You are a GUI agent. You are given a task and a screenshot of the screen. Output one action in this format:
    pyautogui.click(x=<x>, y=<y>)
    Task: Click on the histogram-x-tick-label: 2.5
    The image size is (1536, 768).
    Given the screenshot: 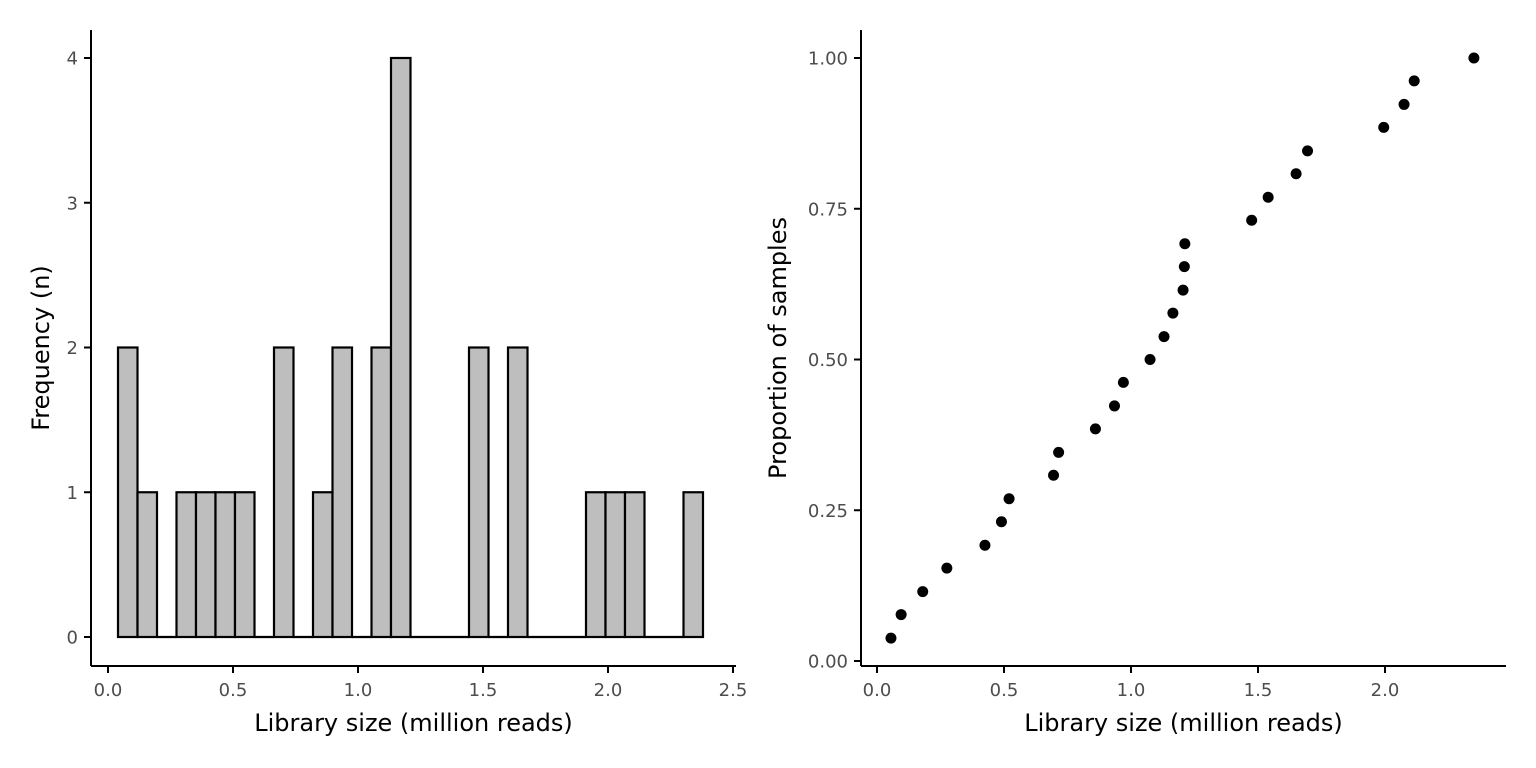 What is the action you would take?
    pyautogui.click(x=733, y=690)
    